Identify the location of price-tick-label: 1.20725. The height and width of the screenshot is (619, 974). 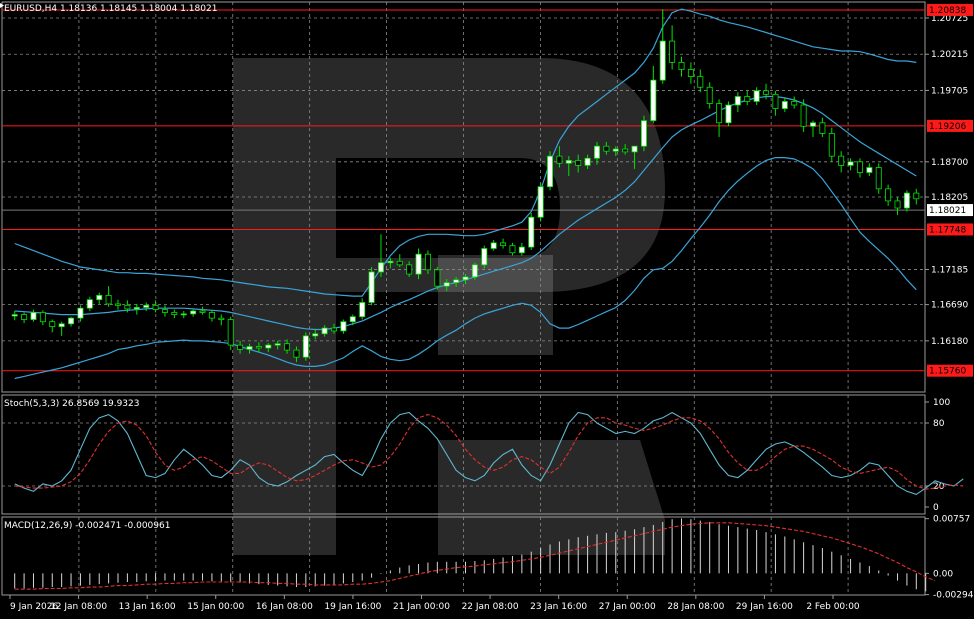
(949, 19).